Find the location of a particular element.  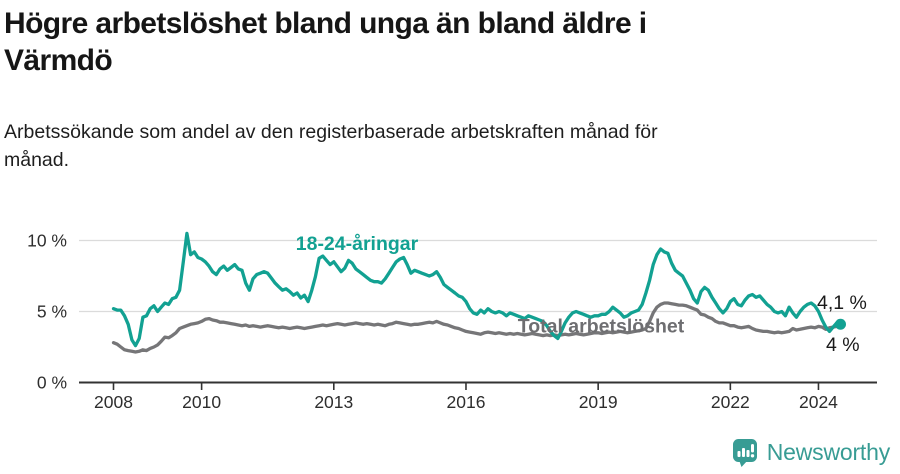

y-tick-label: 0 % is located at coordinates (52, 383).